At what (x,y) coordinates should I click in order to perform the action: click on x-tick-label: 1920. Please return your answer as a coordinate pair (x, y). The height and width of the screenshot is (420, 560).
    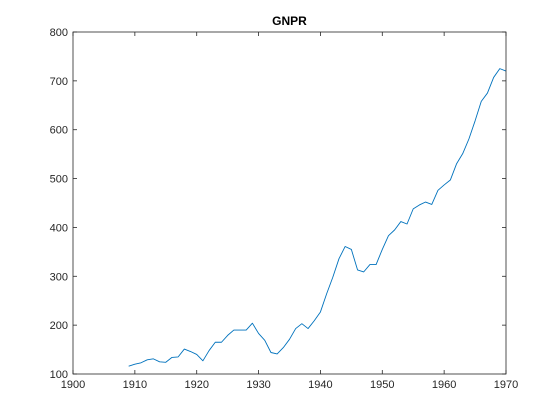
    Looking at the image, I should click on (196, 385).